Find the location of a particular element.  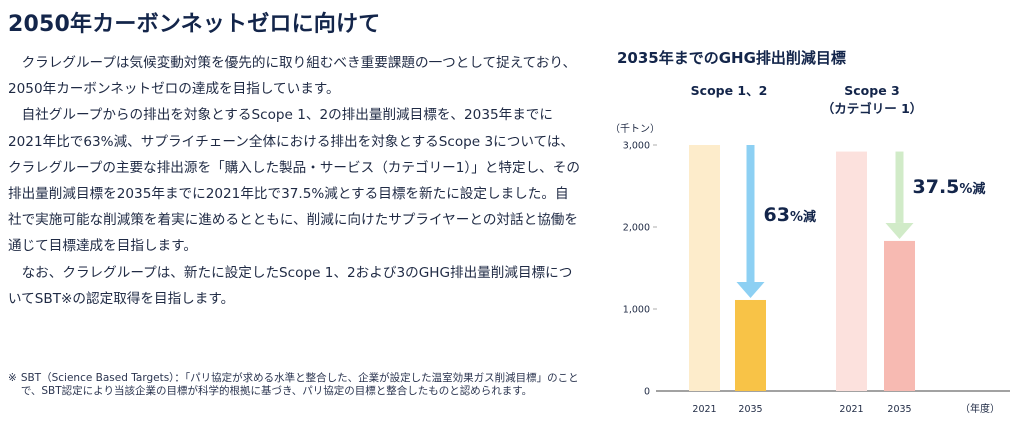

x-axis-unit-label: （年度） is located at coordinates (980, 408).